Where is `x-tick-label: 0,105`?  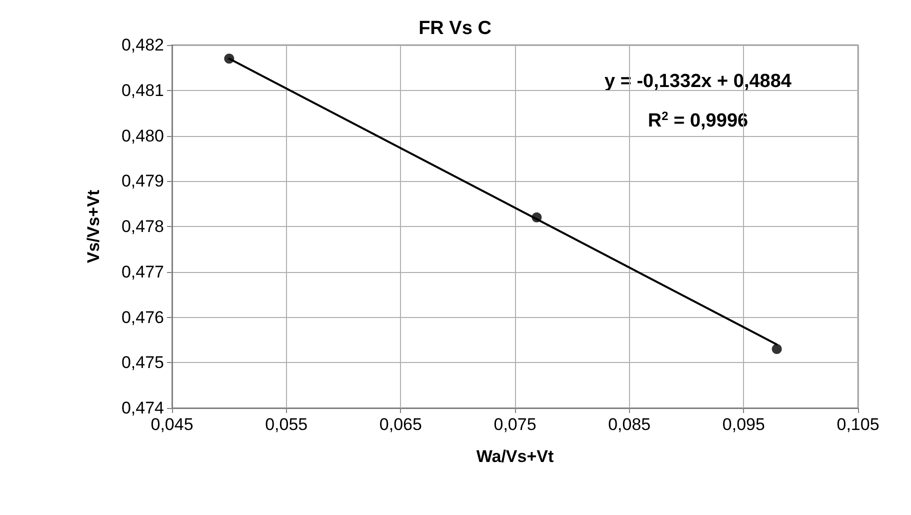
x-tick-label: 0,105 is located at coordinates (858, 424).